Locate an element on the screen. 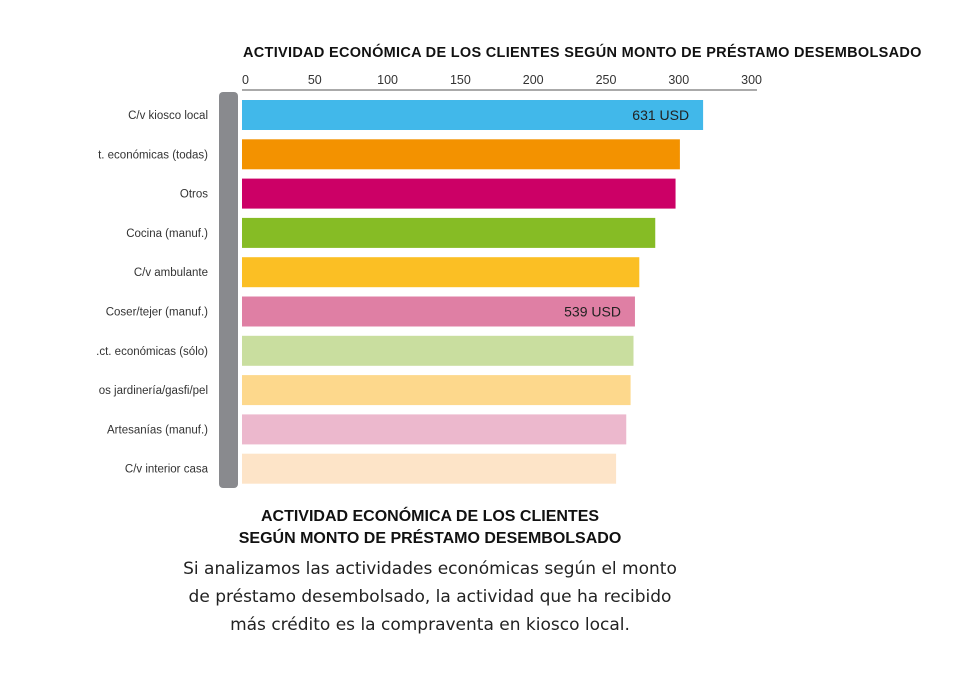 This screenshot has height=676, width=960. category-label: os jardinería/gasfi/pel is located at coordinates (153, 391).